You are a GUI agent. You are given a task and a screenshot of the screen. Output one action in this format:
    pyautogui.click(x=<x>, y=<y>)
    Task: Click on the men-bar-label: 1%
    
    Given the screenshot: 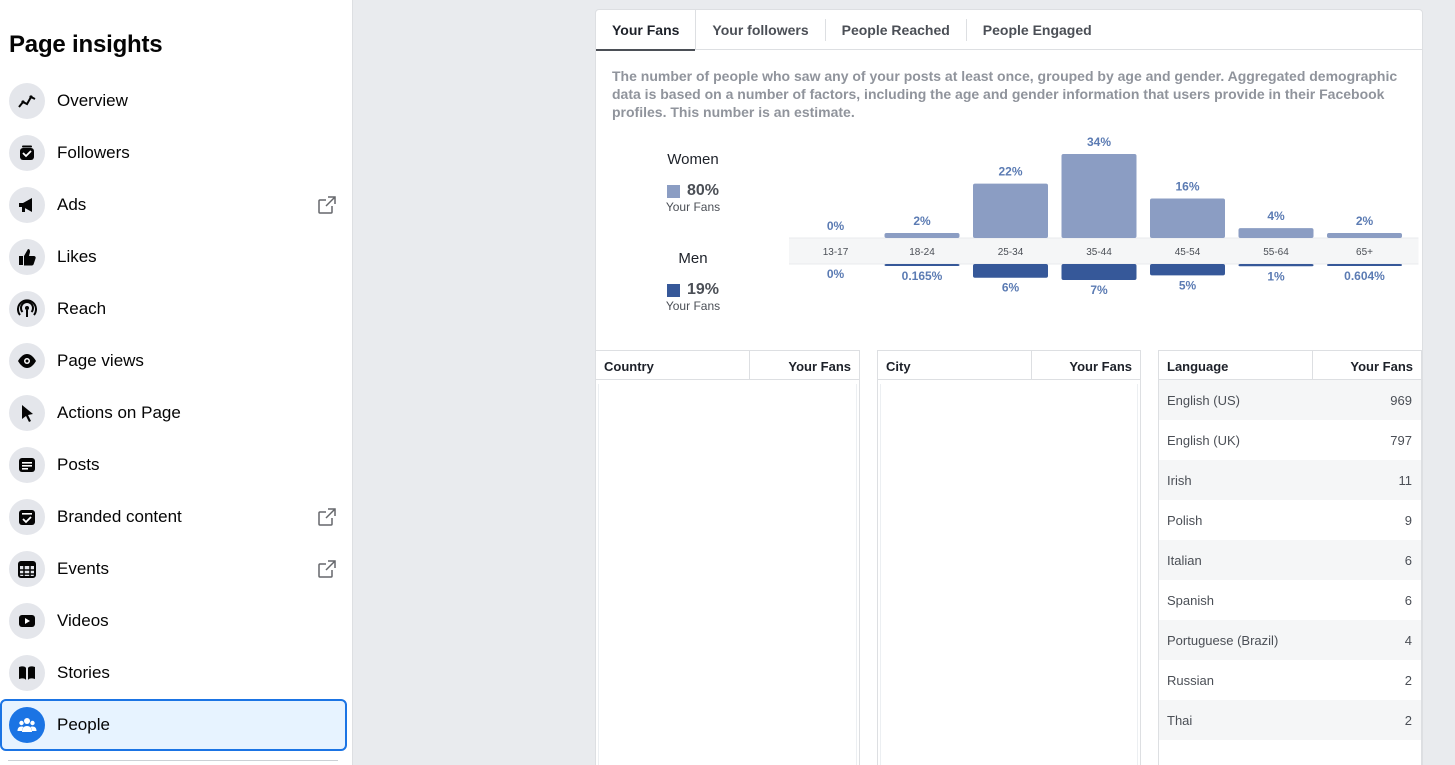 What is the action you would take?
    pyautogui.click(x=1276, y=276)
    